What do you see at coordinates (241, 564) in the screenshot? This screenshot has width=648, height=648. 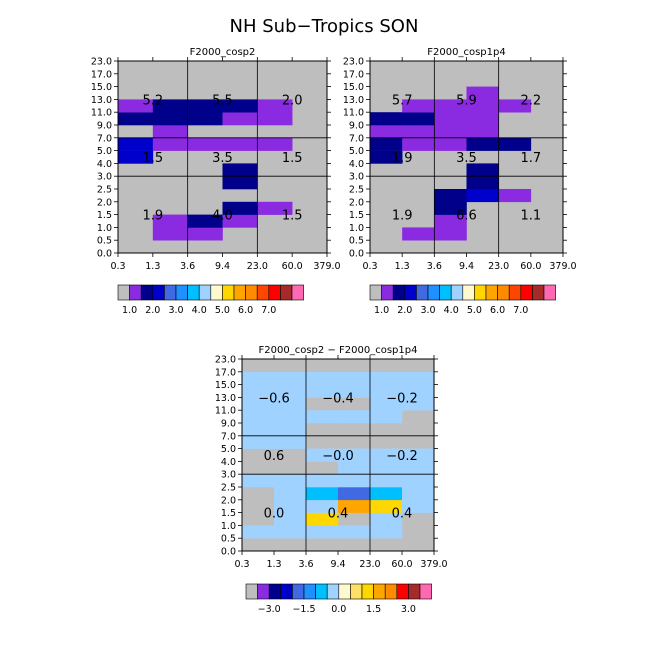 I see `x-tick-label: 0.3` at bounding box center [241, 564].